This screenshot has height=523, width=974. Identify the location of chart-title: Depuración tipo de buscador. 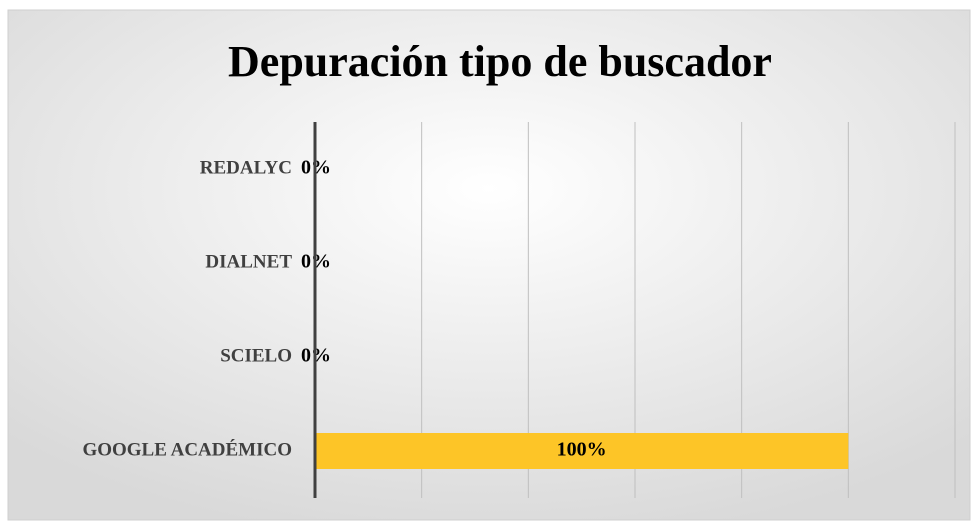
(500, 61).